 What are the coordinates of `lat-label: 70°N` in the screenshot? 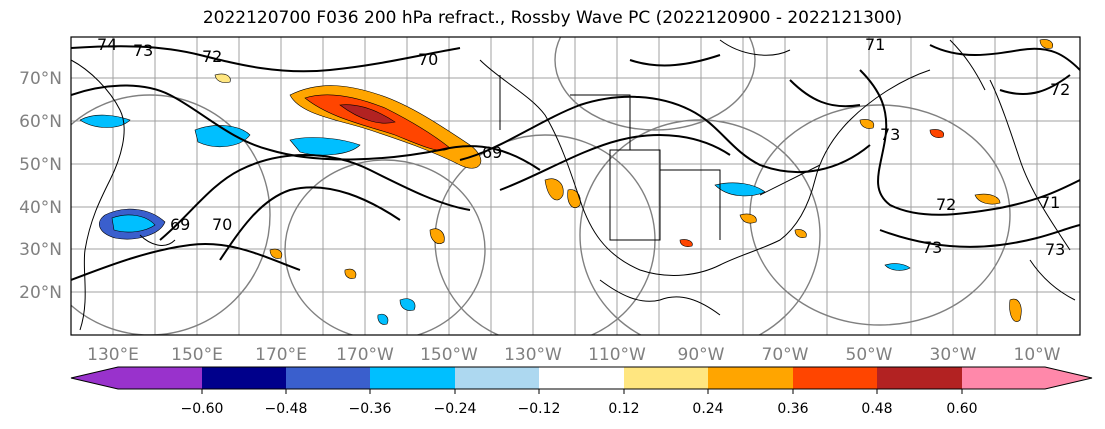 It's located at (40, 79).